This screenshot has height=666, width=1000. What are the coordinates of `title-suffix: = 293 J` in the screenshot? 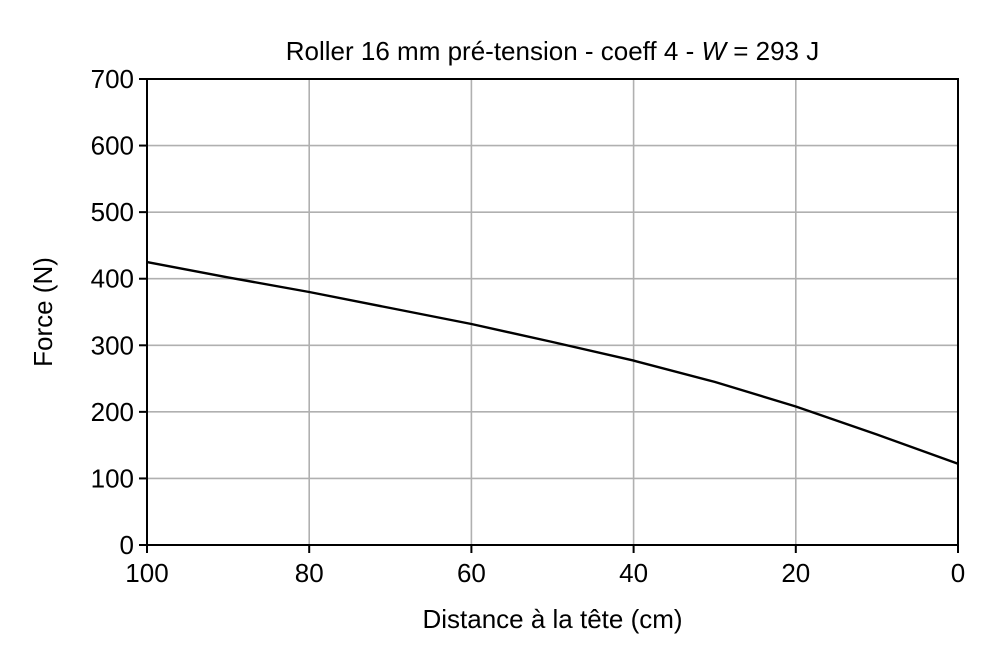 It's located at (772, 51).